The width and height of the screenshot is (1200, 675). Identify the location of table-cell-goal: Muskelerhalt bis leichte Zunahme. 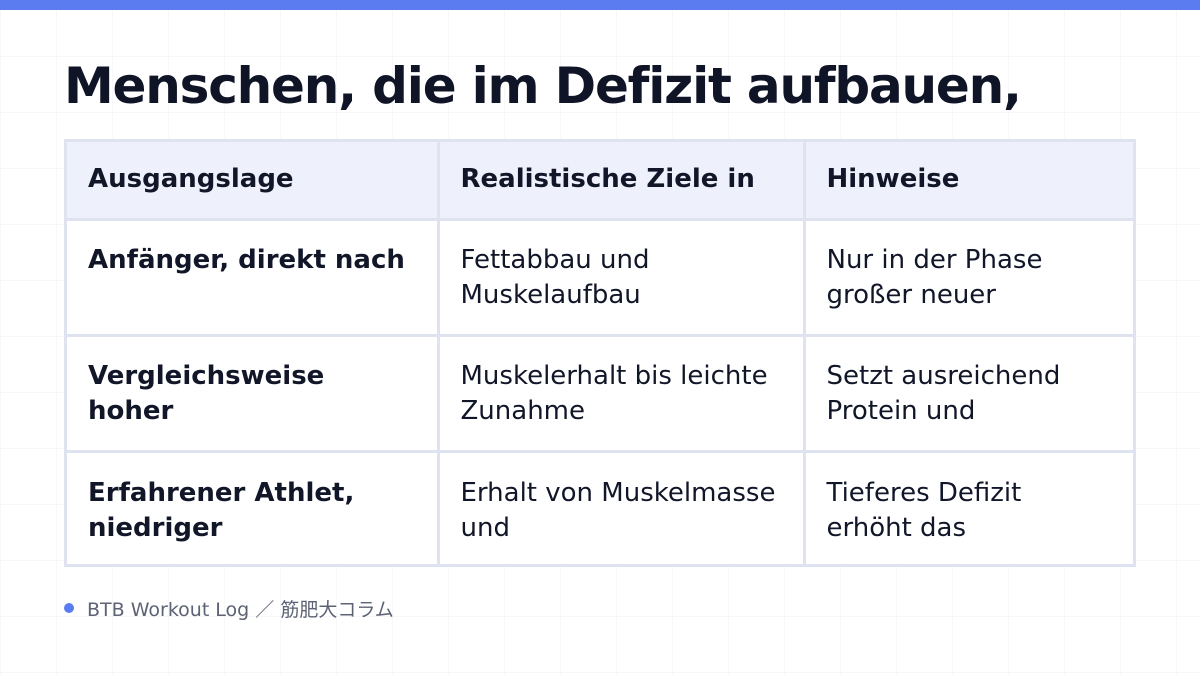
(621, 393).